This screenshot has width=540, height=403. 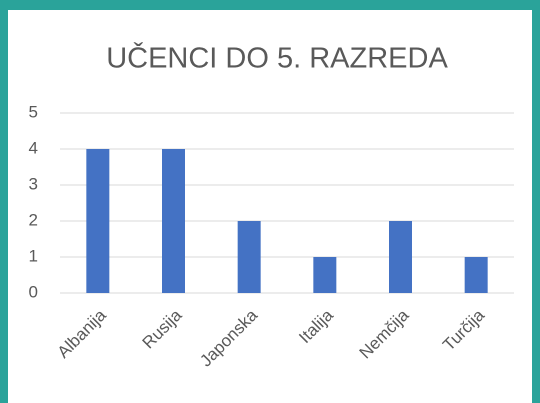 I want to click on y-tick-label: 2, so click(x=33, y=219).